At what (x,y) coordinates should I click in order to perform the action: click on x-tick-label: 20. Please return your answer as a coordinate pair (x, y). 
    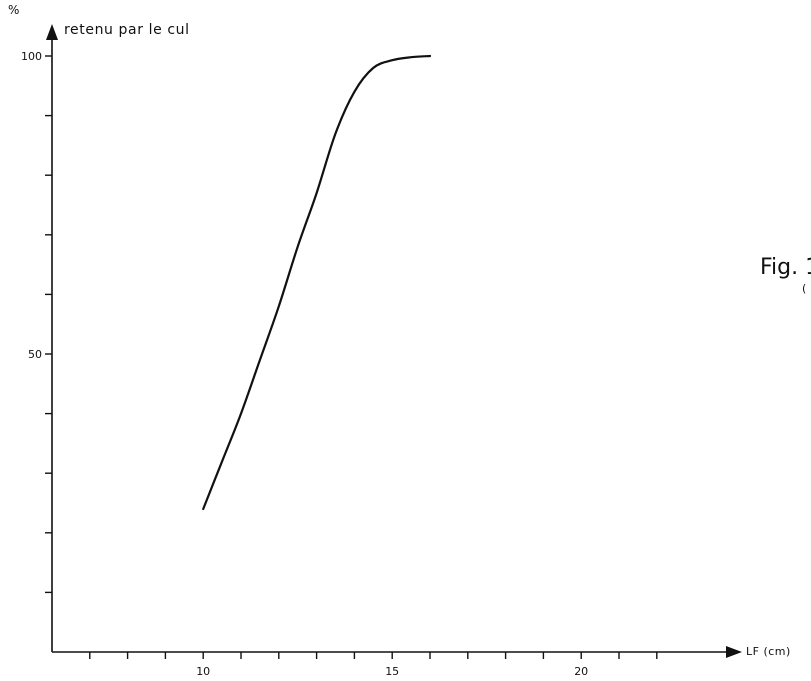
    Looking at the image, I should click on (581, 671).